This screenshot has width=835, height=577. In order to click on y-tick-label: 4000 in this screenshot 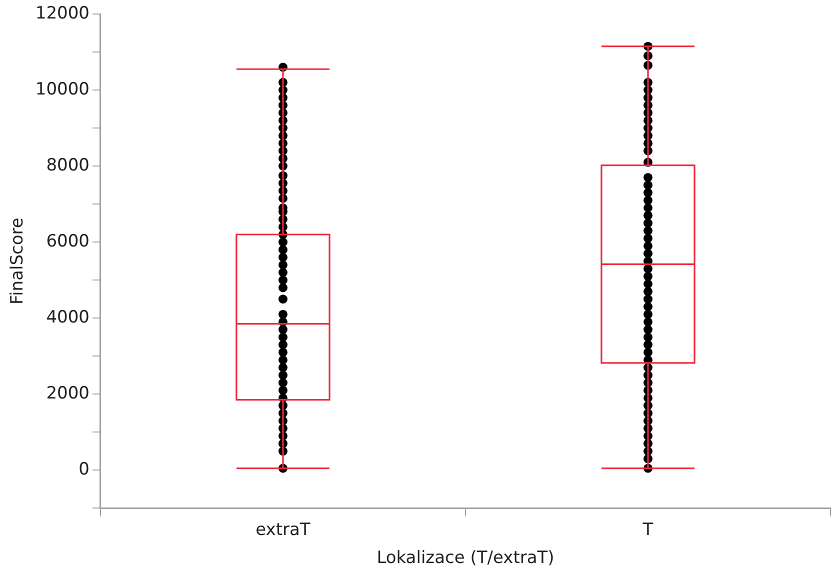, I will do `click(68, 318)`.